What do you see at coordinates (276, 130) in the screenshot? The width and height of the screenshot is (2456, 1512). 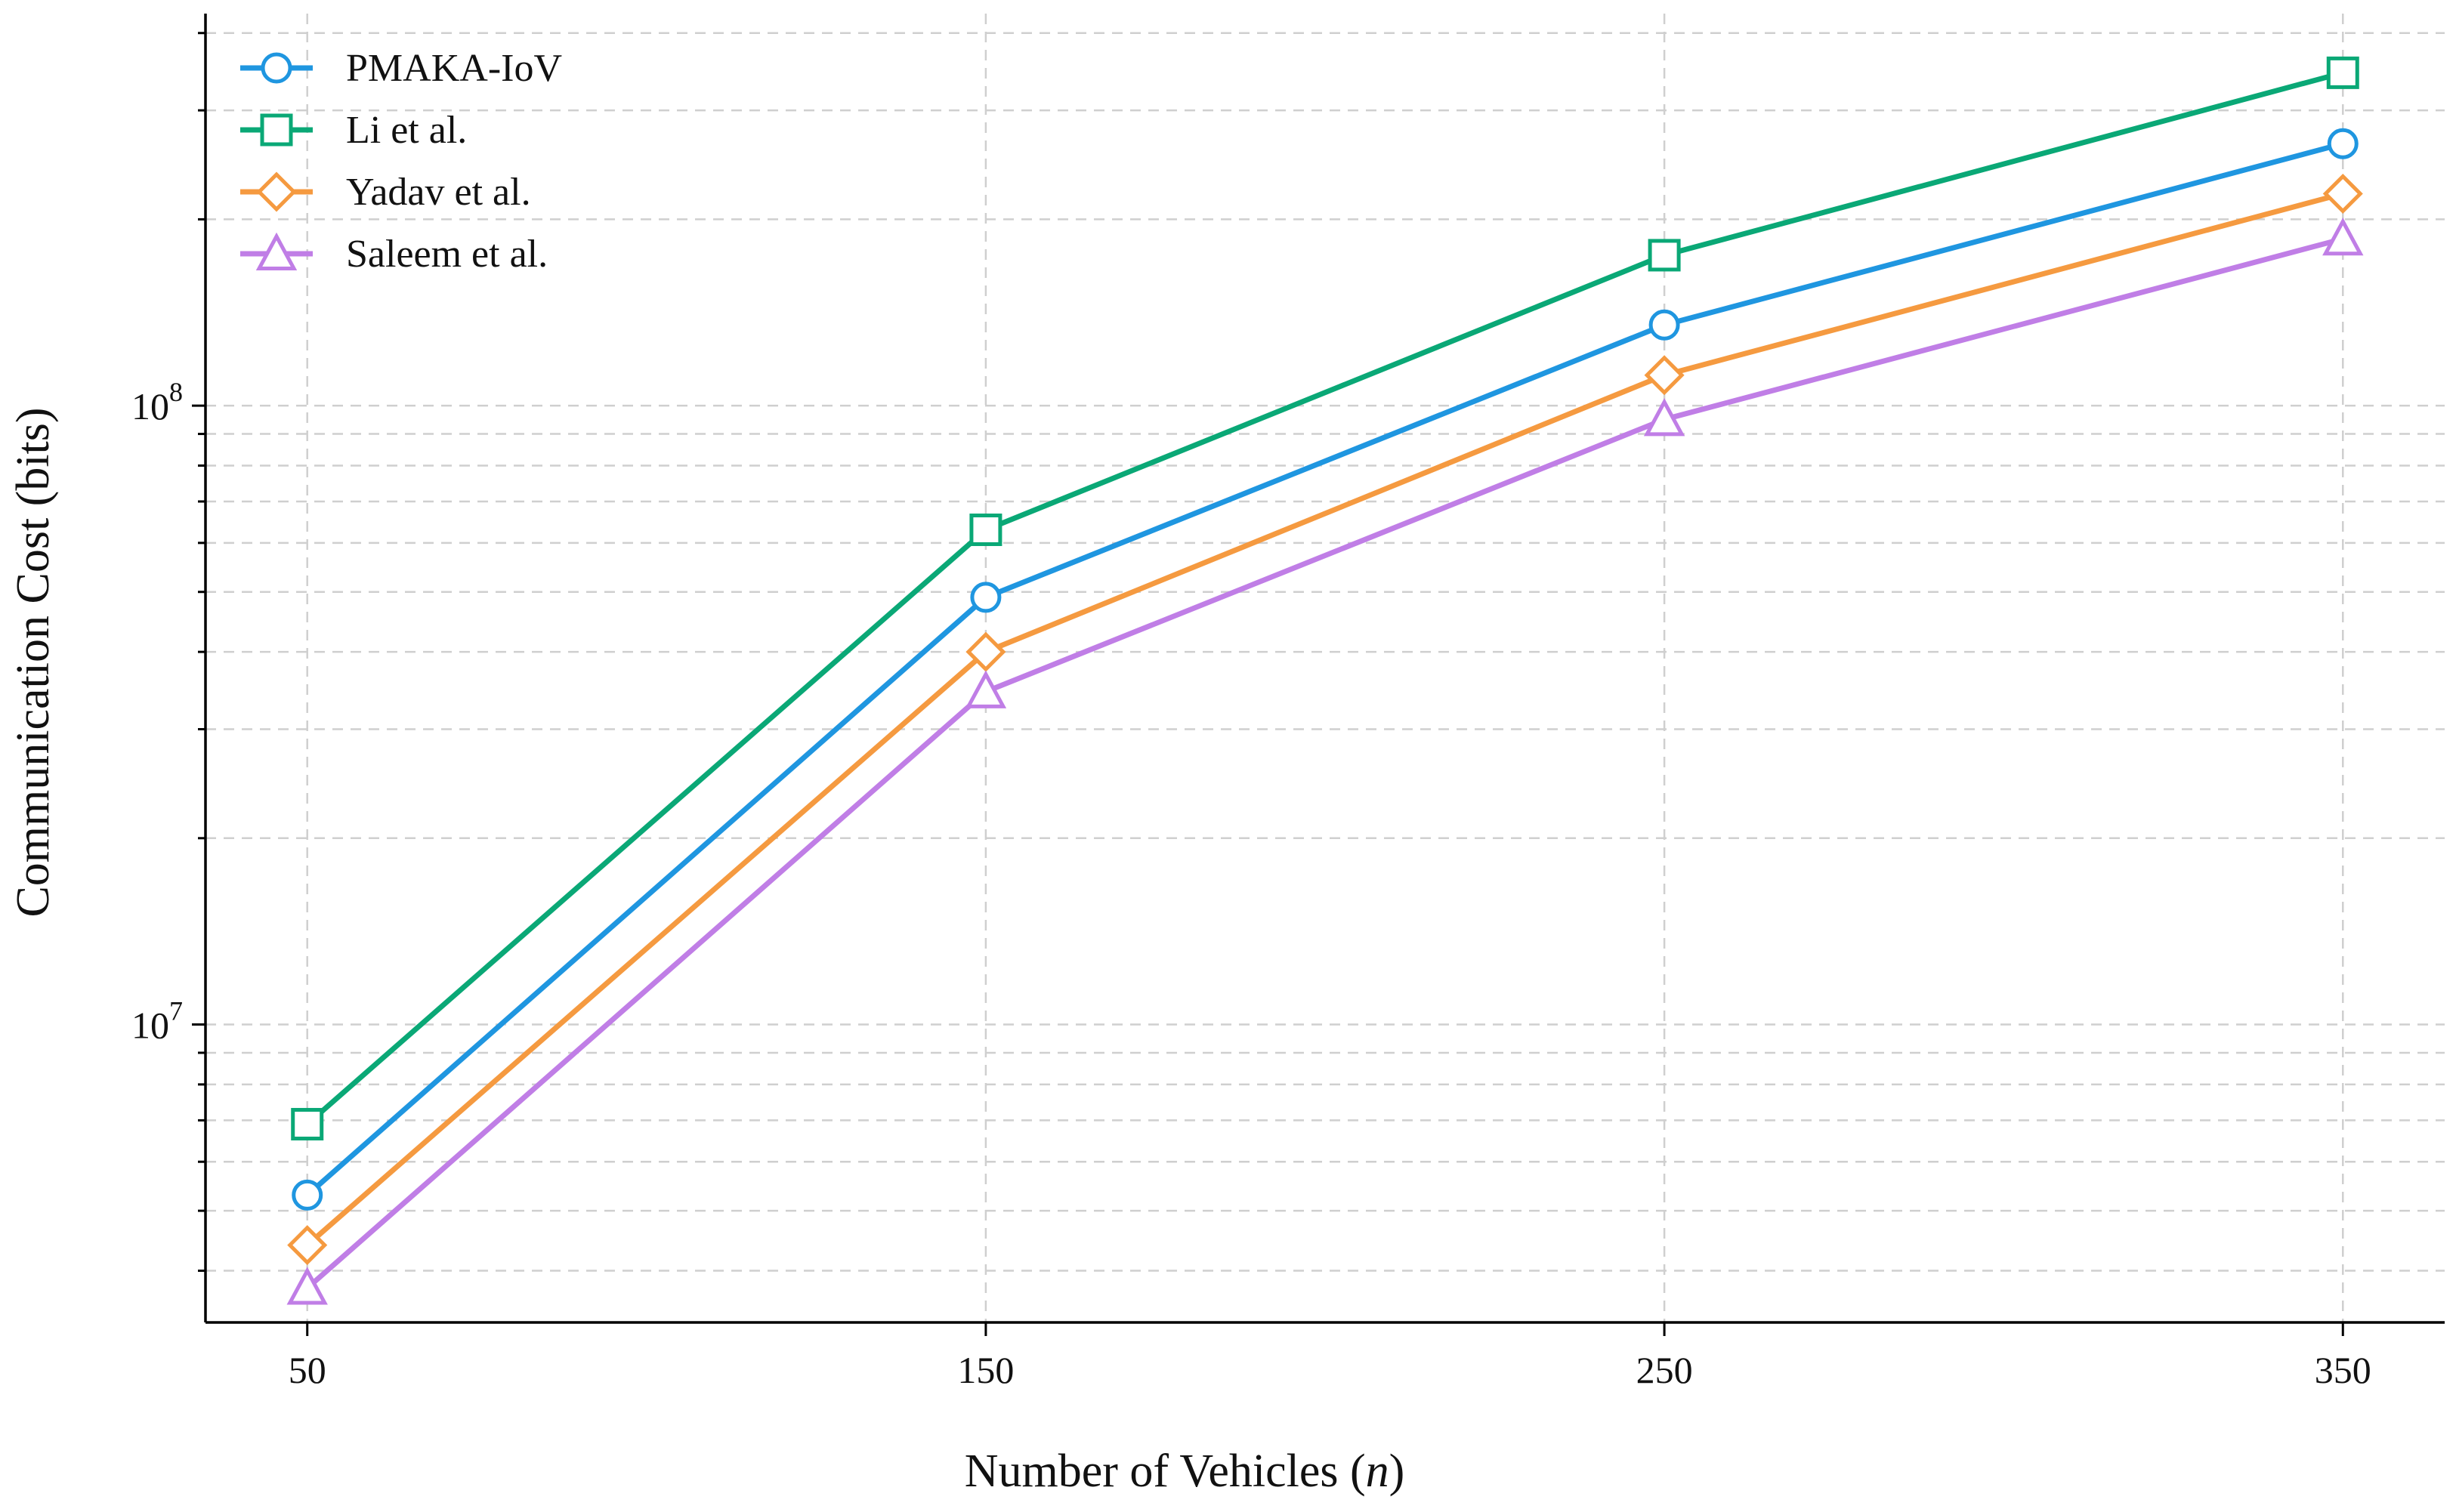 I see `legend-marker-square` at bounding box center [276, 130].